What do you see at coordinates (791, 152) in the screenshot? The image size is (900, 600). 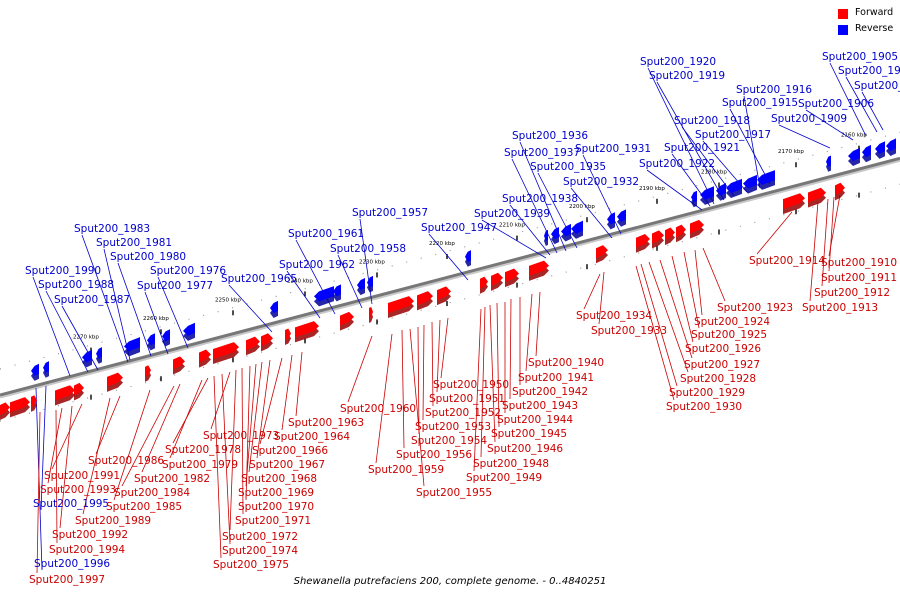 I see `tick-label: 2170 kbp` at bounding box center [791, 152].